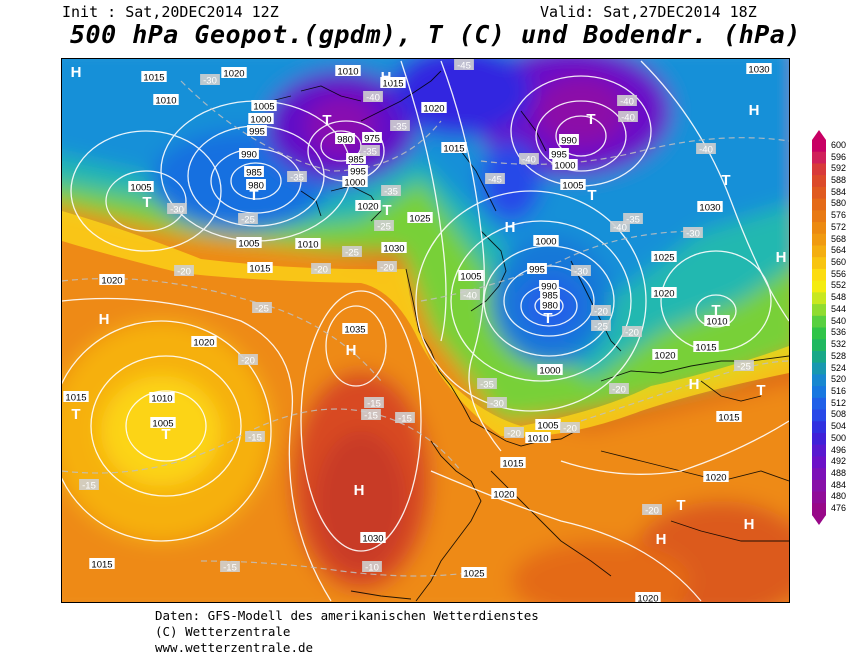 The height and width of the screenshot is (657, 850). Describe the element at coordinates (356, 159) in the screenshot. I see `pressure-label: 985` at that location.